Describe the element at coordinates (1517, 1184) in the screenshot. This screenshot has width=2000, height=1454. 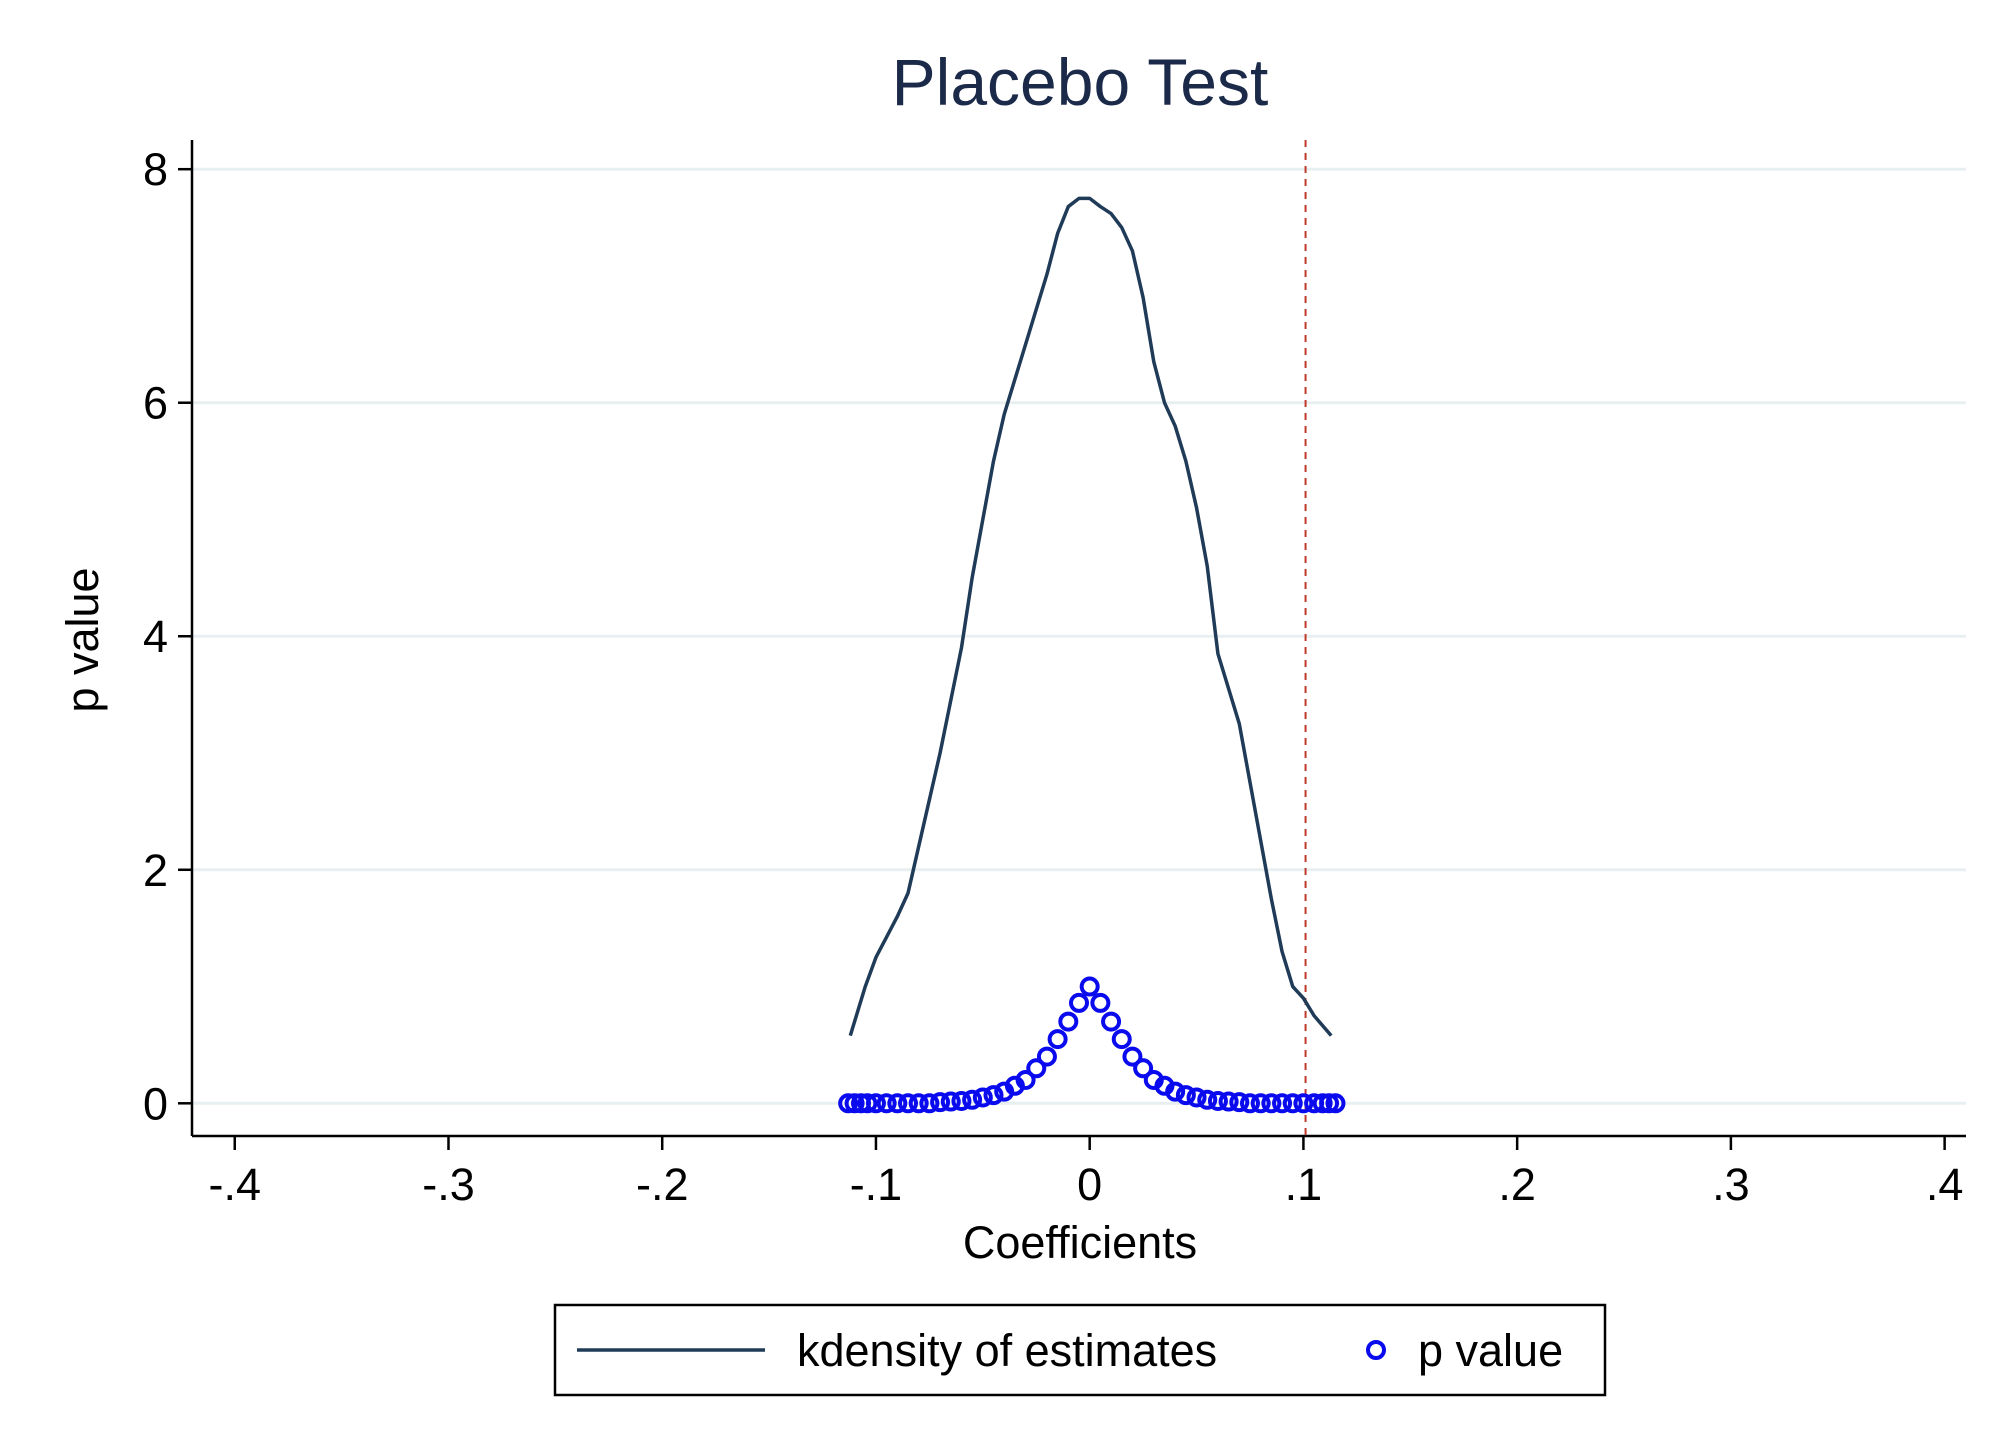
I see `x-tick-label: .2` at that location.